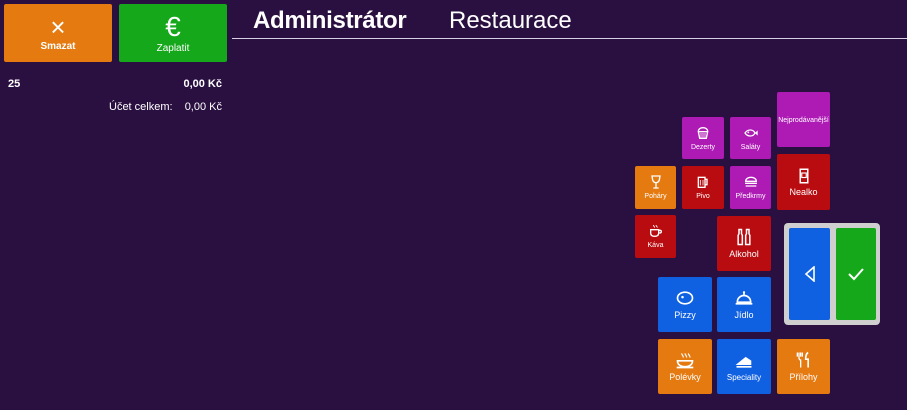  What do you see at coordinates (750, 181) in the screenshot?
I see `burger-icon` at bounding box center [750, 181].